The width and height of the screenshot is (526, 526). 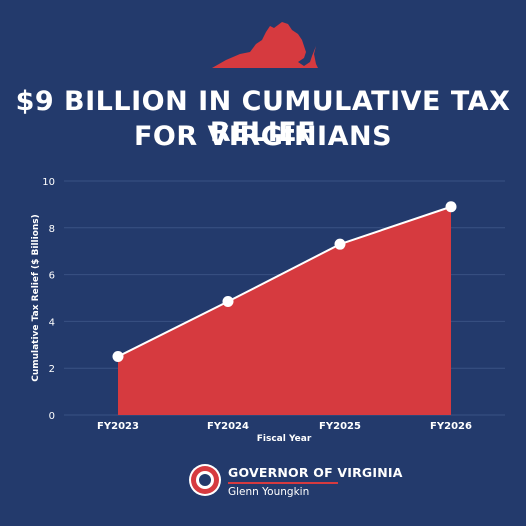 I want to click on y-tick-label: 6, so click(x=52, y=276).